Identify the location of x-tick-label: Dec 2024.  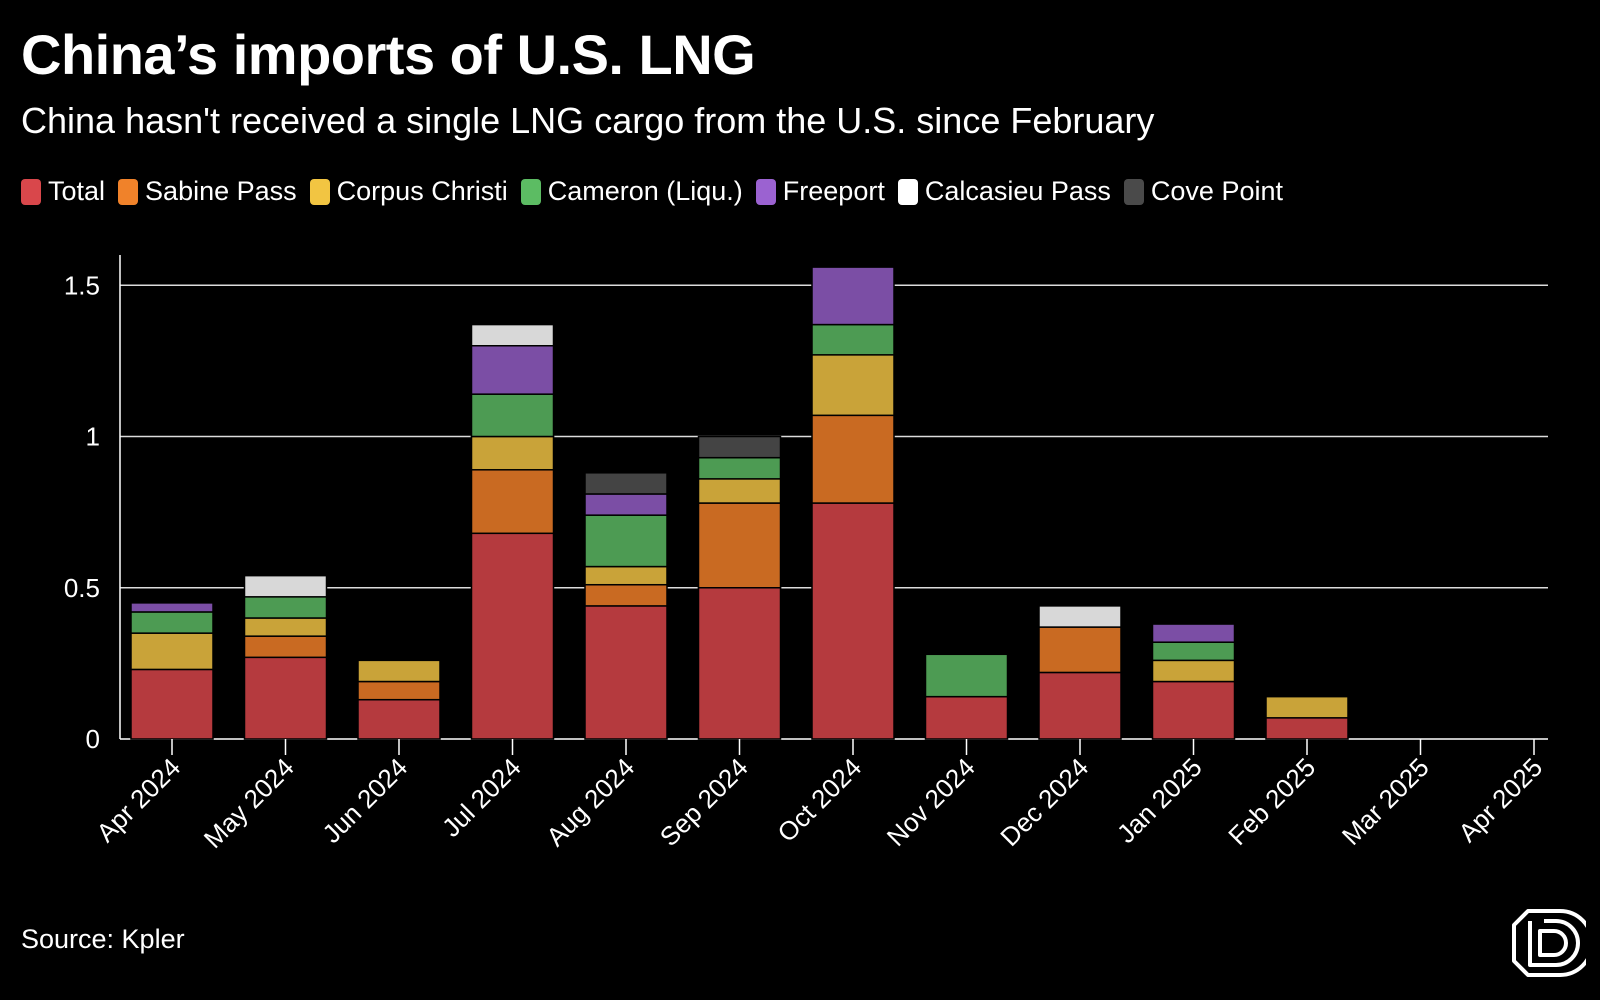
(1044, 802).